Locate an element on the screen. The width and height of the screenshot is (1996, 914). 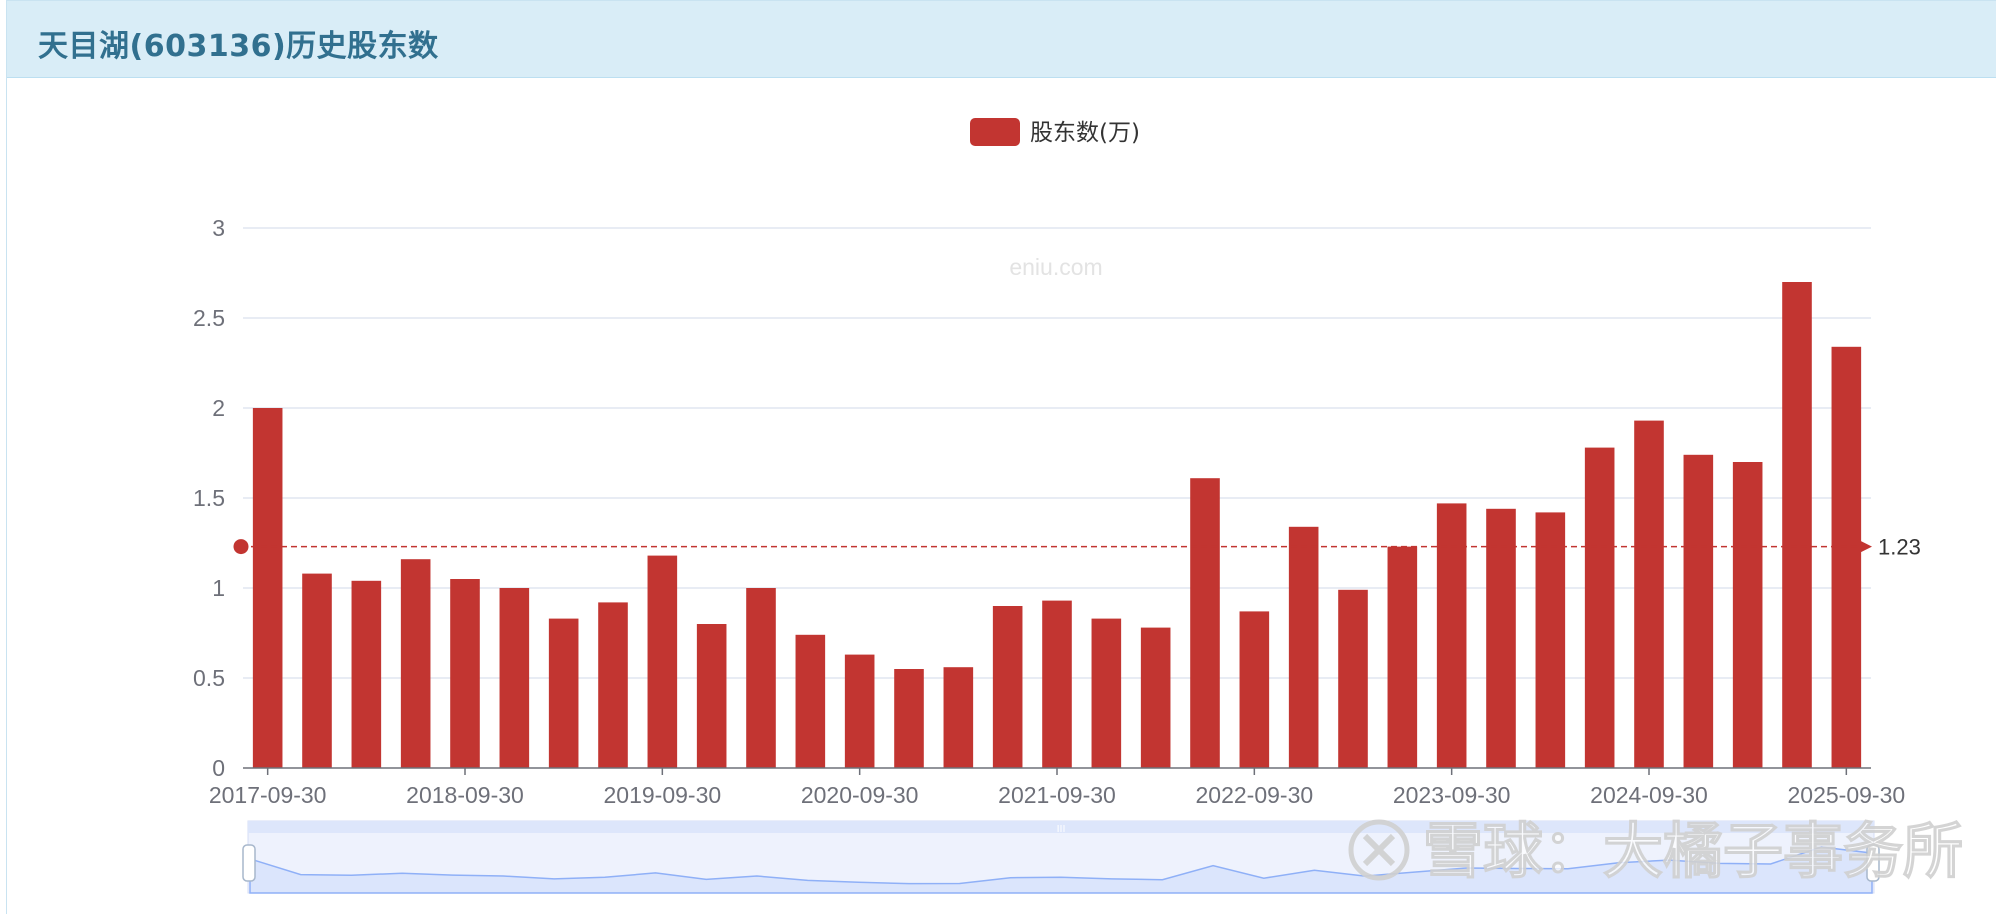
y-tick-label: 1.5 is located at coordinates (209, 498).